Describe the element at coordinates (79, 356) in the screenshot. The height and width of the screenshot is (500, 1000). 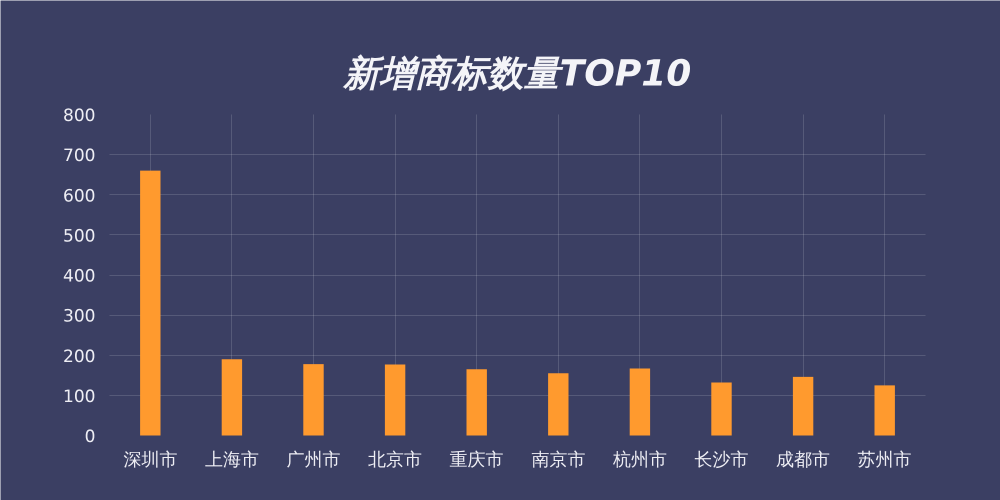
I see `y-tick-label: 200` at that location.